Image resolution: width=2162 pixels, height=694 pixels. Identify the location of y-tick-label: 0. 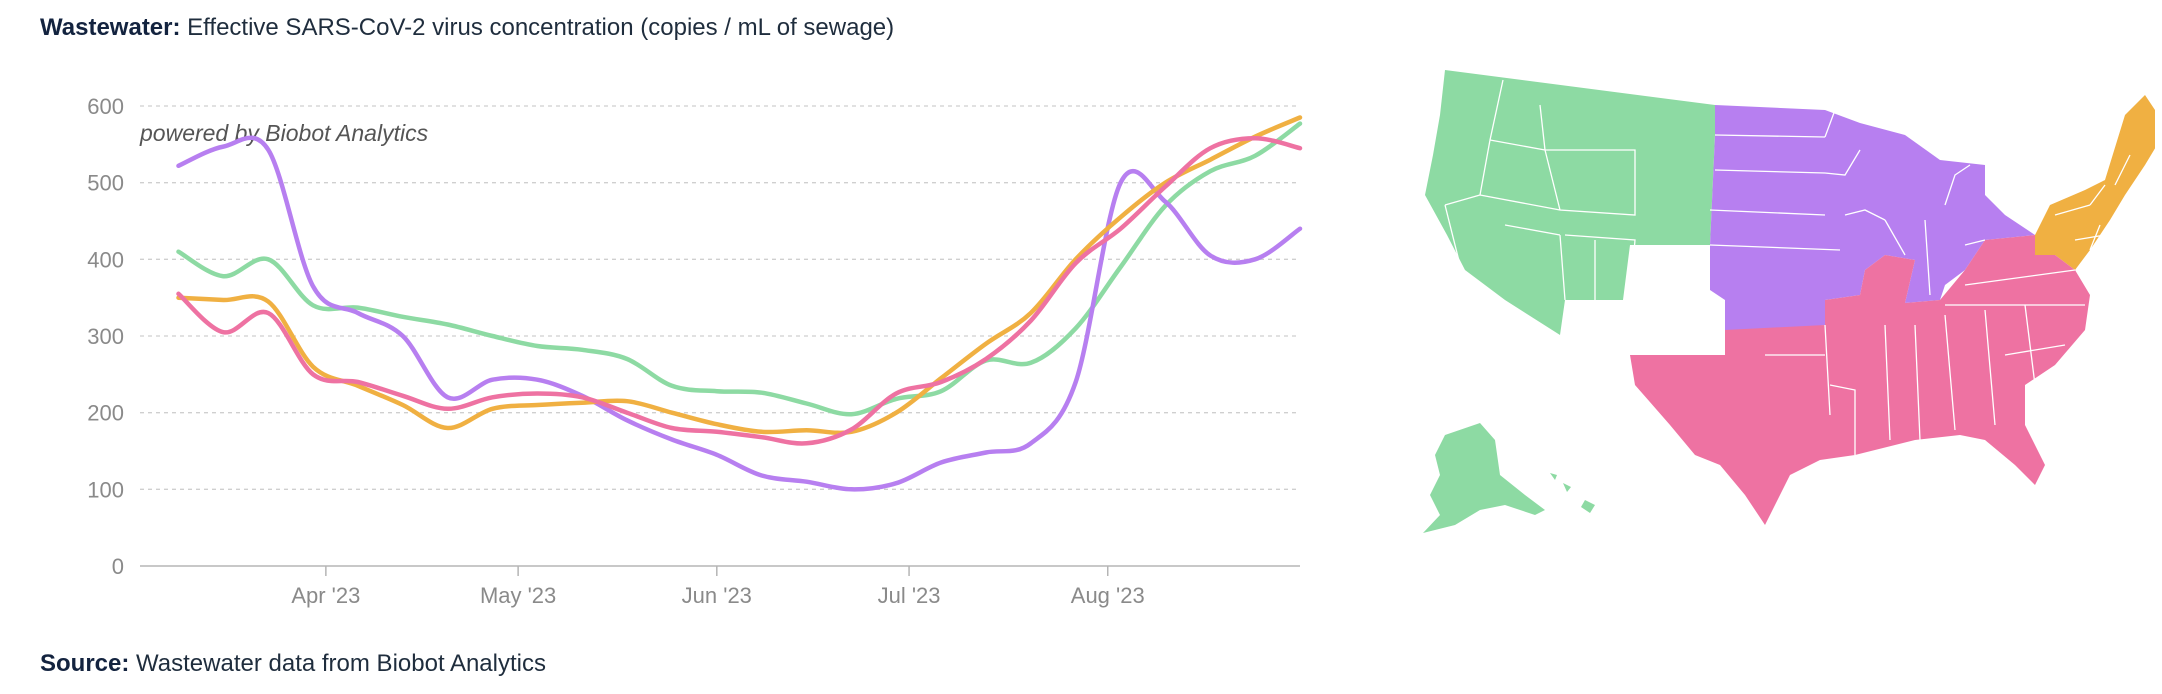
(118, 566).